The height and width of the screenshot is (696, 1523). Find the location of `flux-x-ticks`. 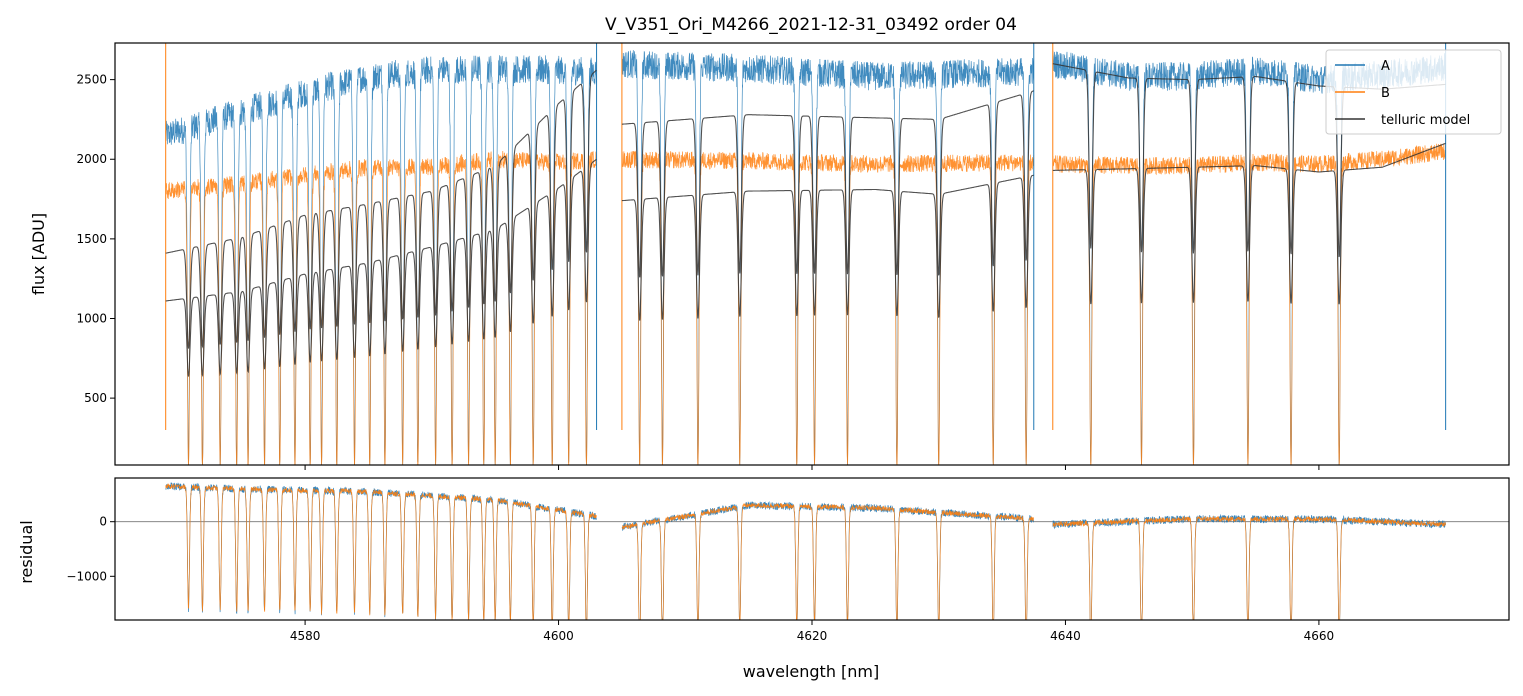

flux-x-ticks is located at coordinates (812, 467).